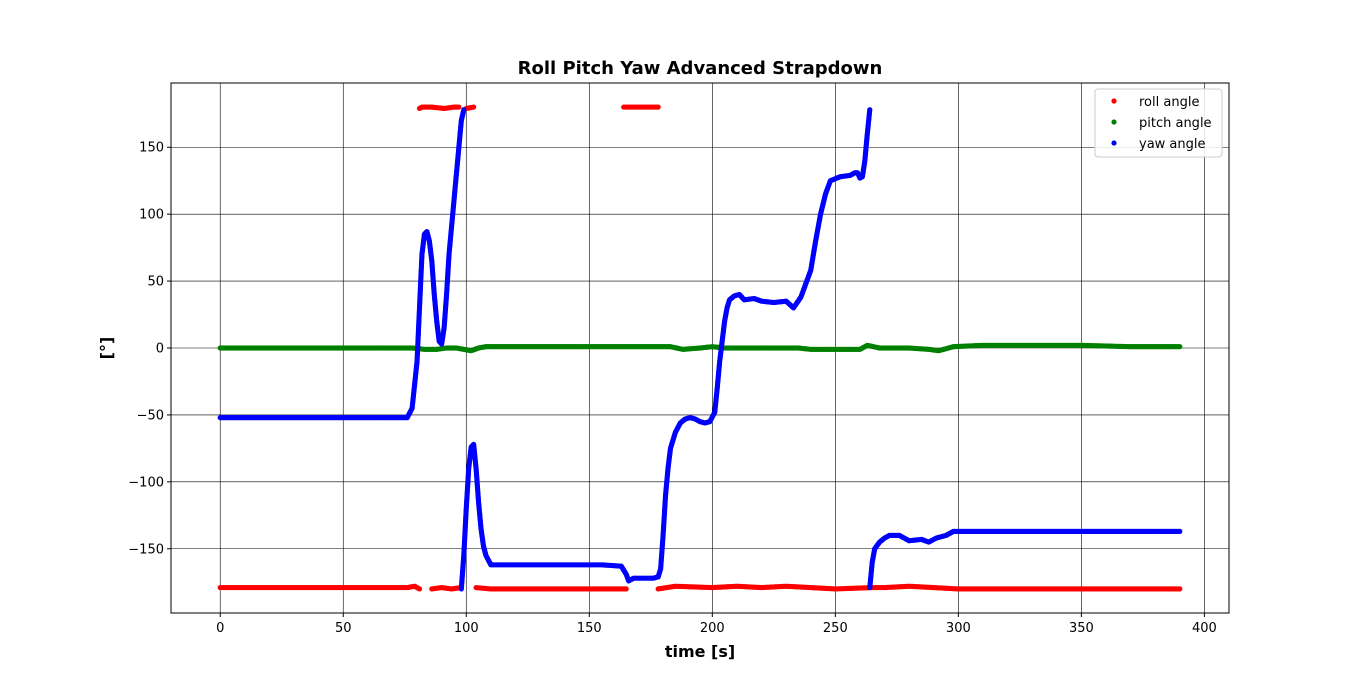  I want to click on legend: roll angle pitch angle yaw angle, so click(1158, 123).